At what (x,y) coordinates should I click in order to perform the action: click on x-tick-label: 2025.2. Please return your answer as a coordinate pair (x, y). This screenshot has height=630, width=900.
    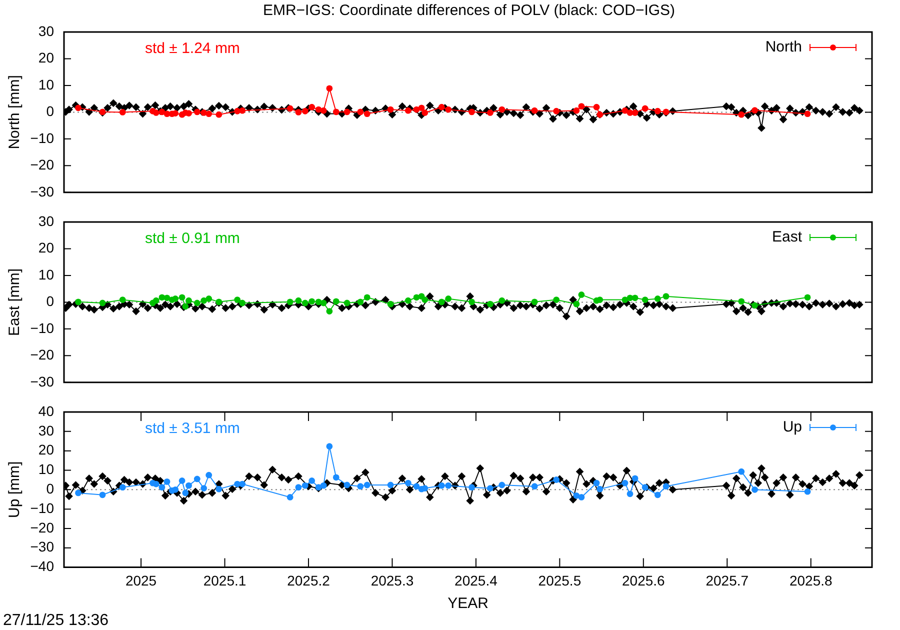
    Looking at the image, I should click on (308, 580).